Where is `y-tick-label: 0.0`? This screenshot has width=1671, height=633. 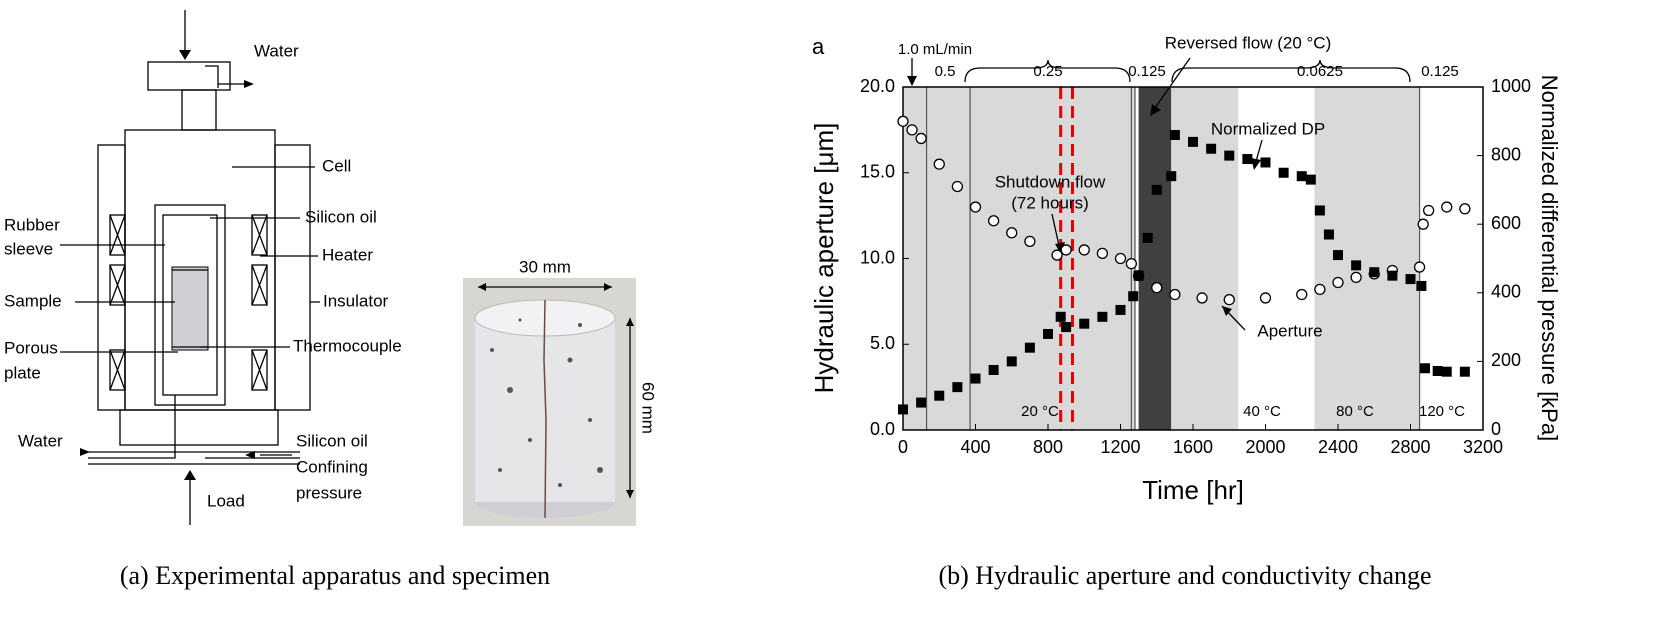
y-tick-label: 0.0 is located at coordinates (882, 429).